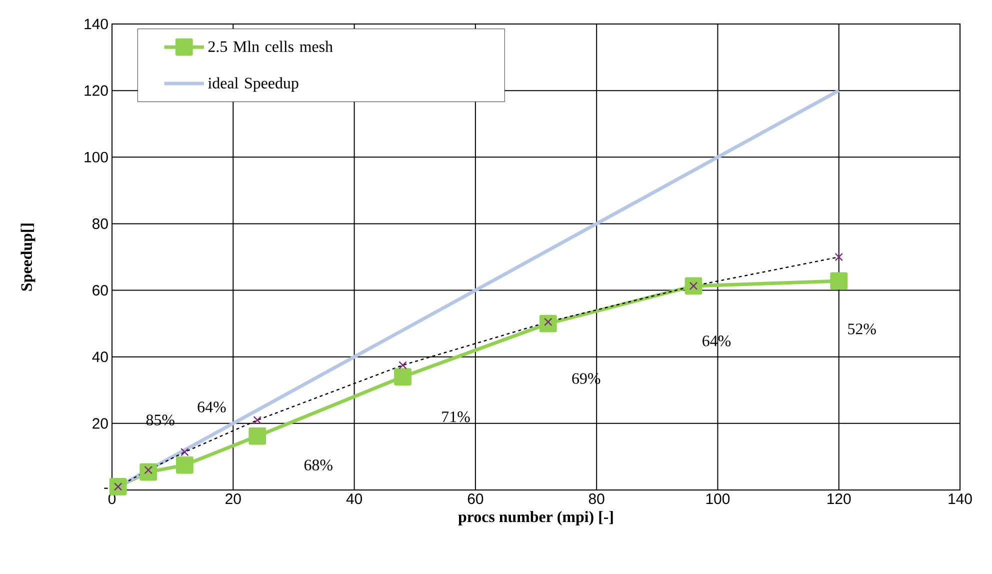  Describe the element at coordinates (96, 90) in the screenshot. I see `y-tick-label: 120` at that location.